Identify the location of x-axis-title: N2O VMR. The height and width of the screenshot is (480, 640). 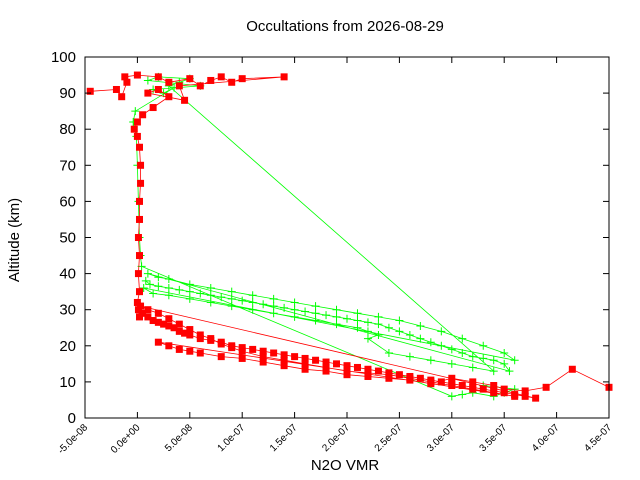
(345, 465).